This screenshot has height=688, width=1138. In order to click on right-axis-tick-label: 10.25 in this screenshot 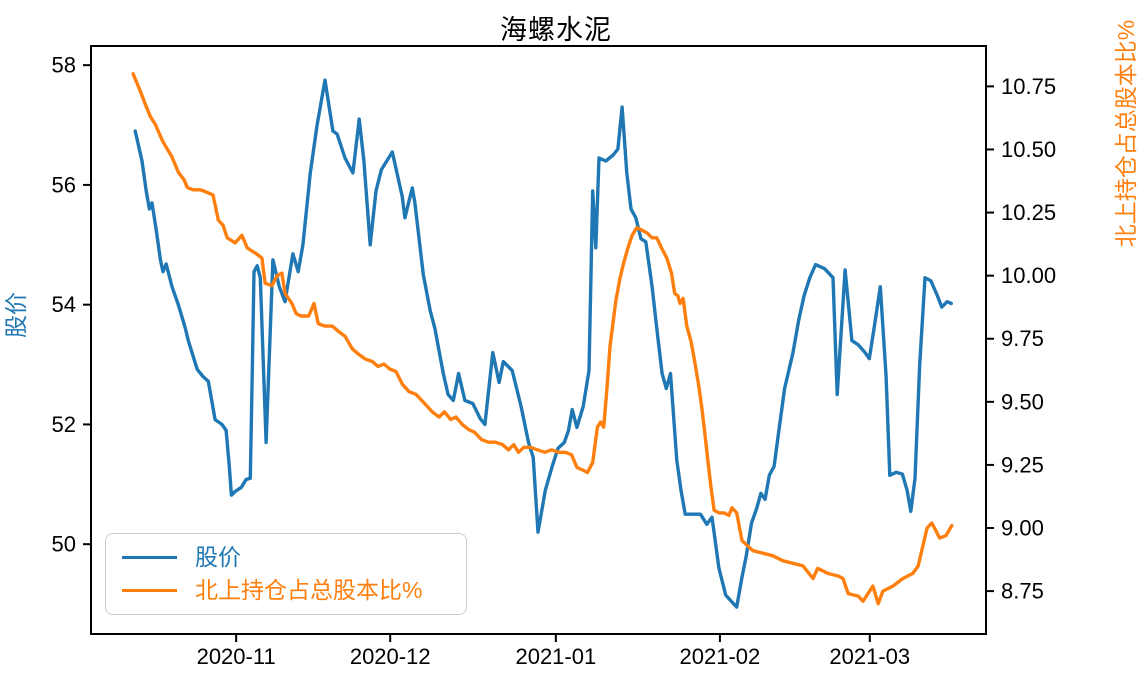, I will do `click(1028, 212)`.